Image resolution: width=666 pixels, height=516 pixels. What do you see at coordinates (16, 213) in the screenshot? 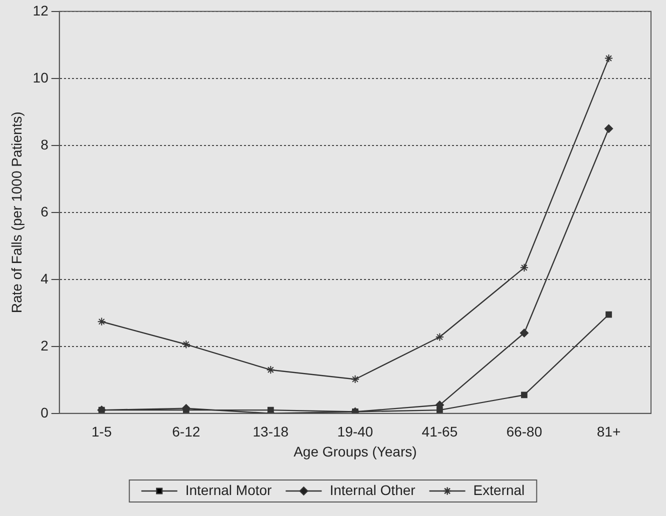
I see `y-axis-title: Rate of Falls (per 1000 Patients)` at bounding box center [16, 213].